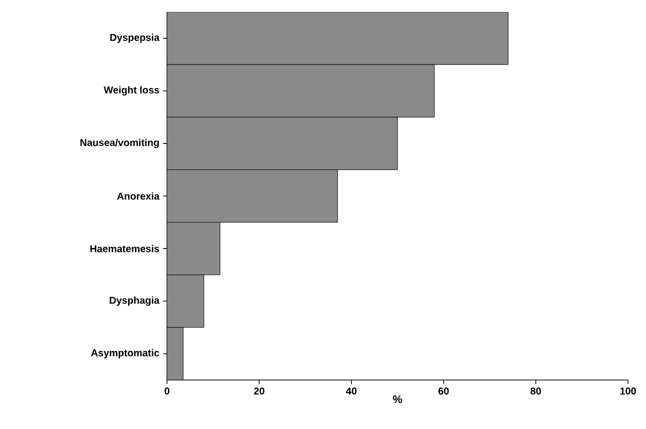 The width and height of the screenshot is (646, 429). Describe the element at coordinates (397, 399) in the screenshot. I see `x-axis-title: %` at that location.